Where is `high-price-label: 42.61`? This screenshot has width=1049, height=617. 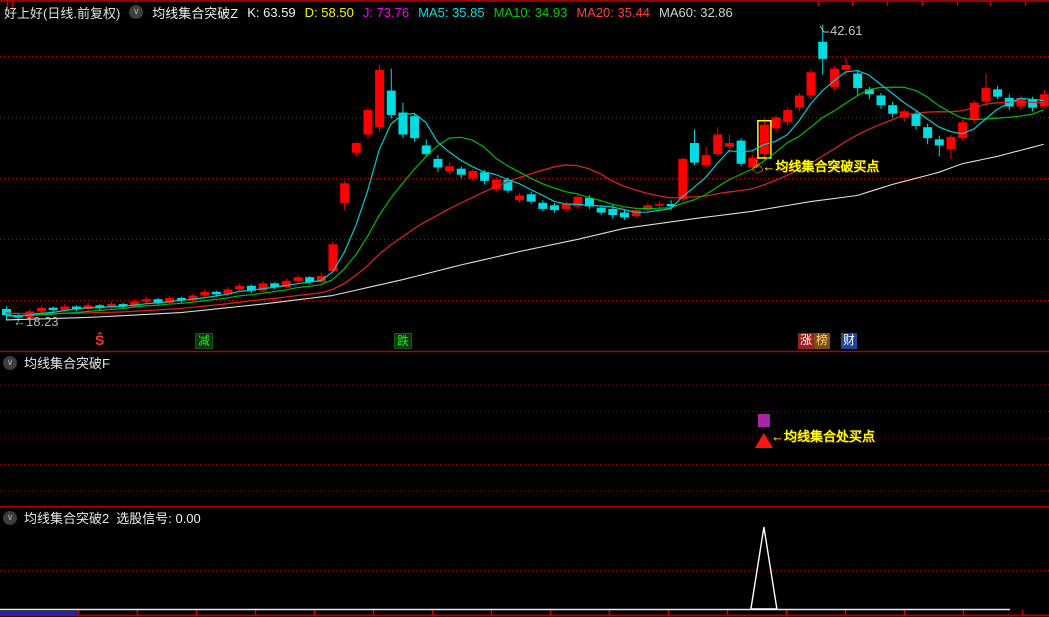 high-price-label: 42.61 is located at coordinates (846, 30).